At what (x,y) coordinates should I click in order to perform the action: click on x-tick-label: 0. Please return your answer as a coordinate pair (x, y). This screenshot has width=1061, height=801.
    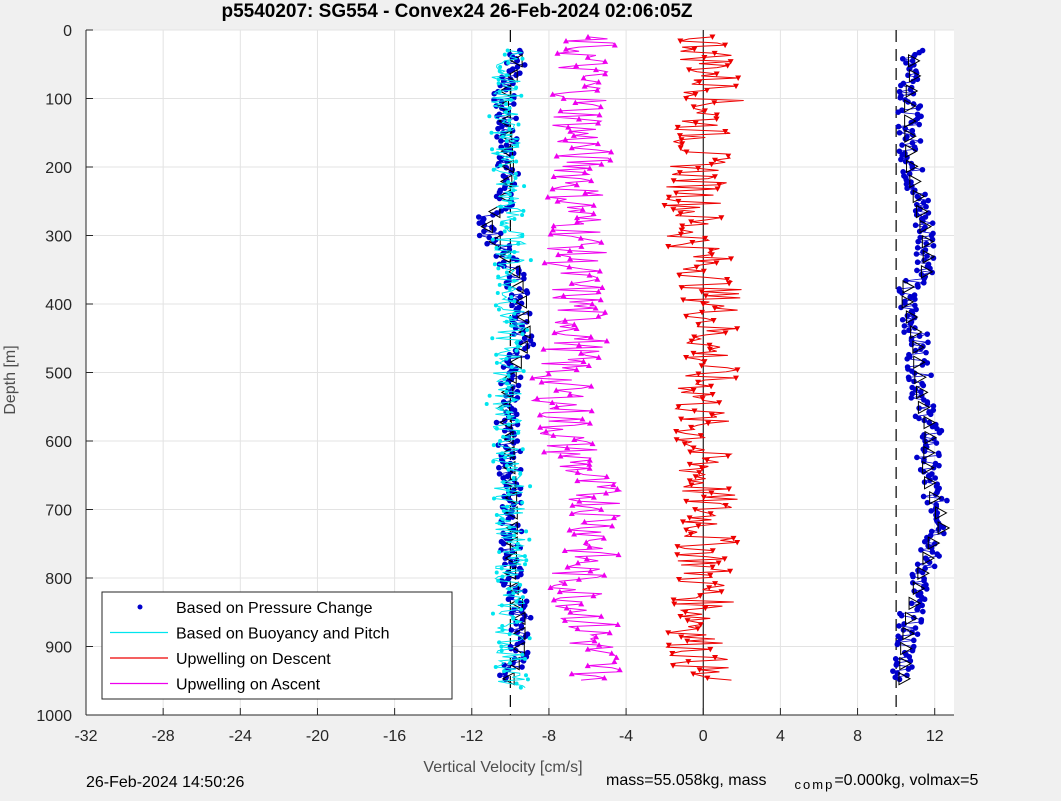
    Looking at the image, I should click on (703, 736).